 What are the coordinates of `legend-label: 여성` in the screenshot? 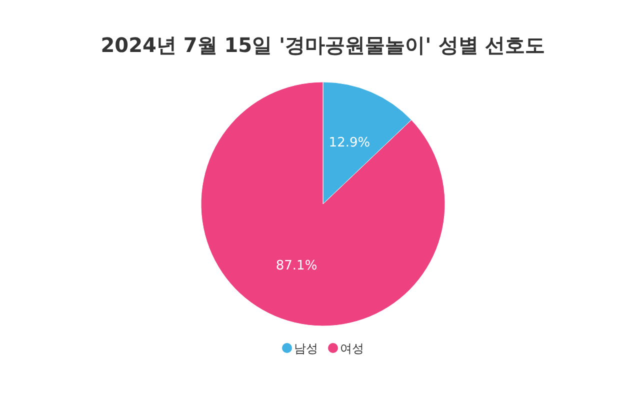 It's located at (352, 349).